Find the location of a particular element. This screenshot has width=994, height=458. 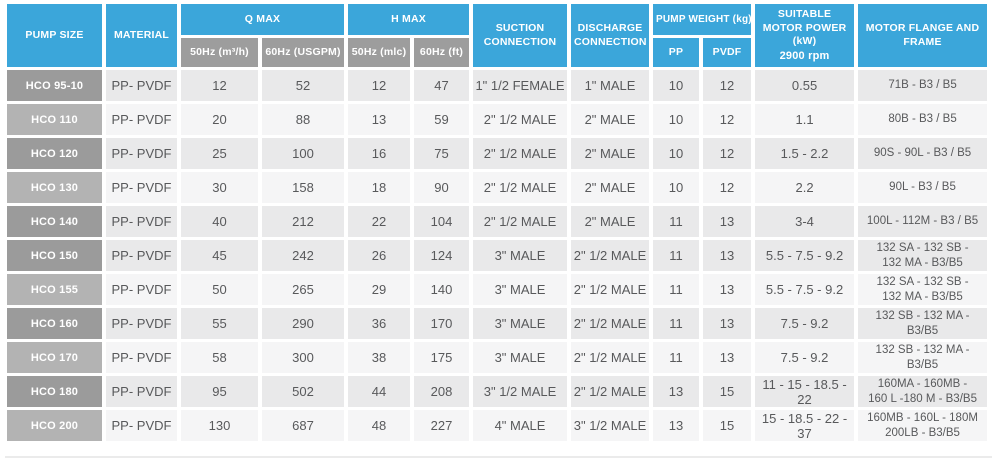

qmax-50hz-cell: 130 is located at coordinates (219, 425).